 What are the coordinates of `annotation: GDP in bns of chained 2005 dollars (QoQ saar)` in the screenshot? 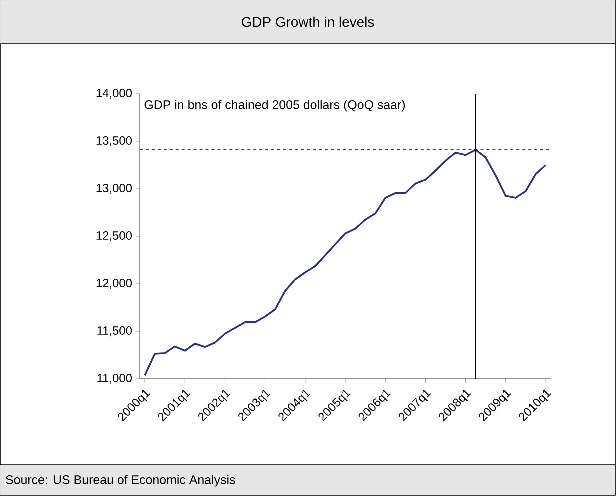 It's located at (275, 106).